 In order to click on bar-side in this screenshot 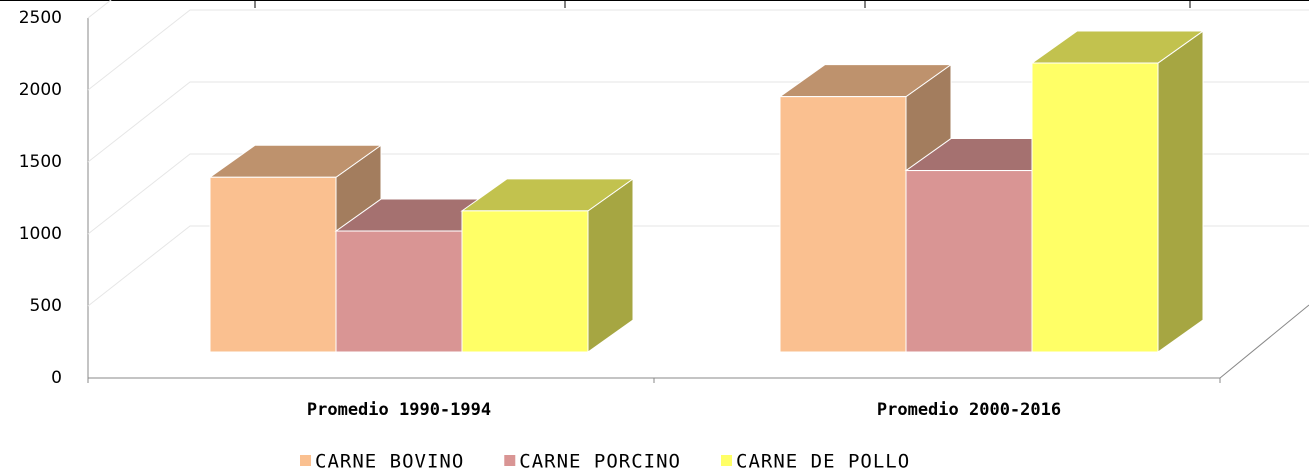, I will do `click(1180, 191)`.